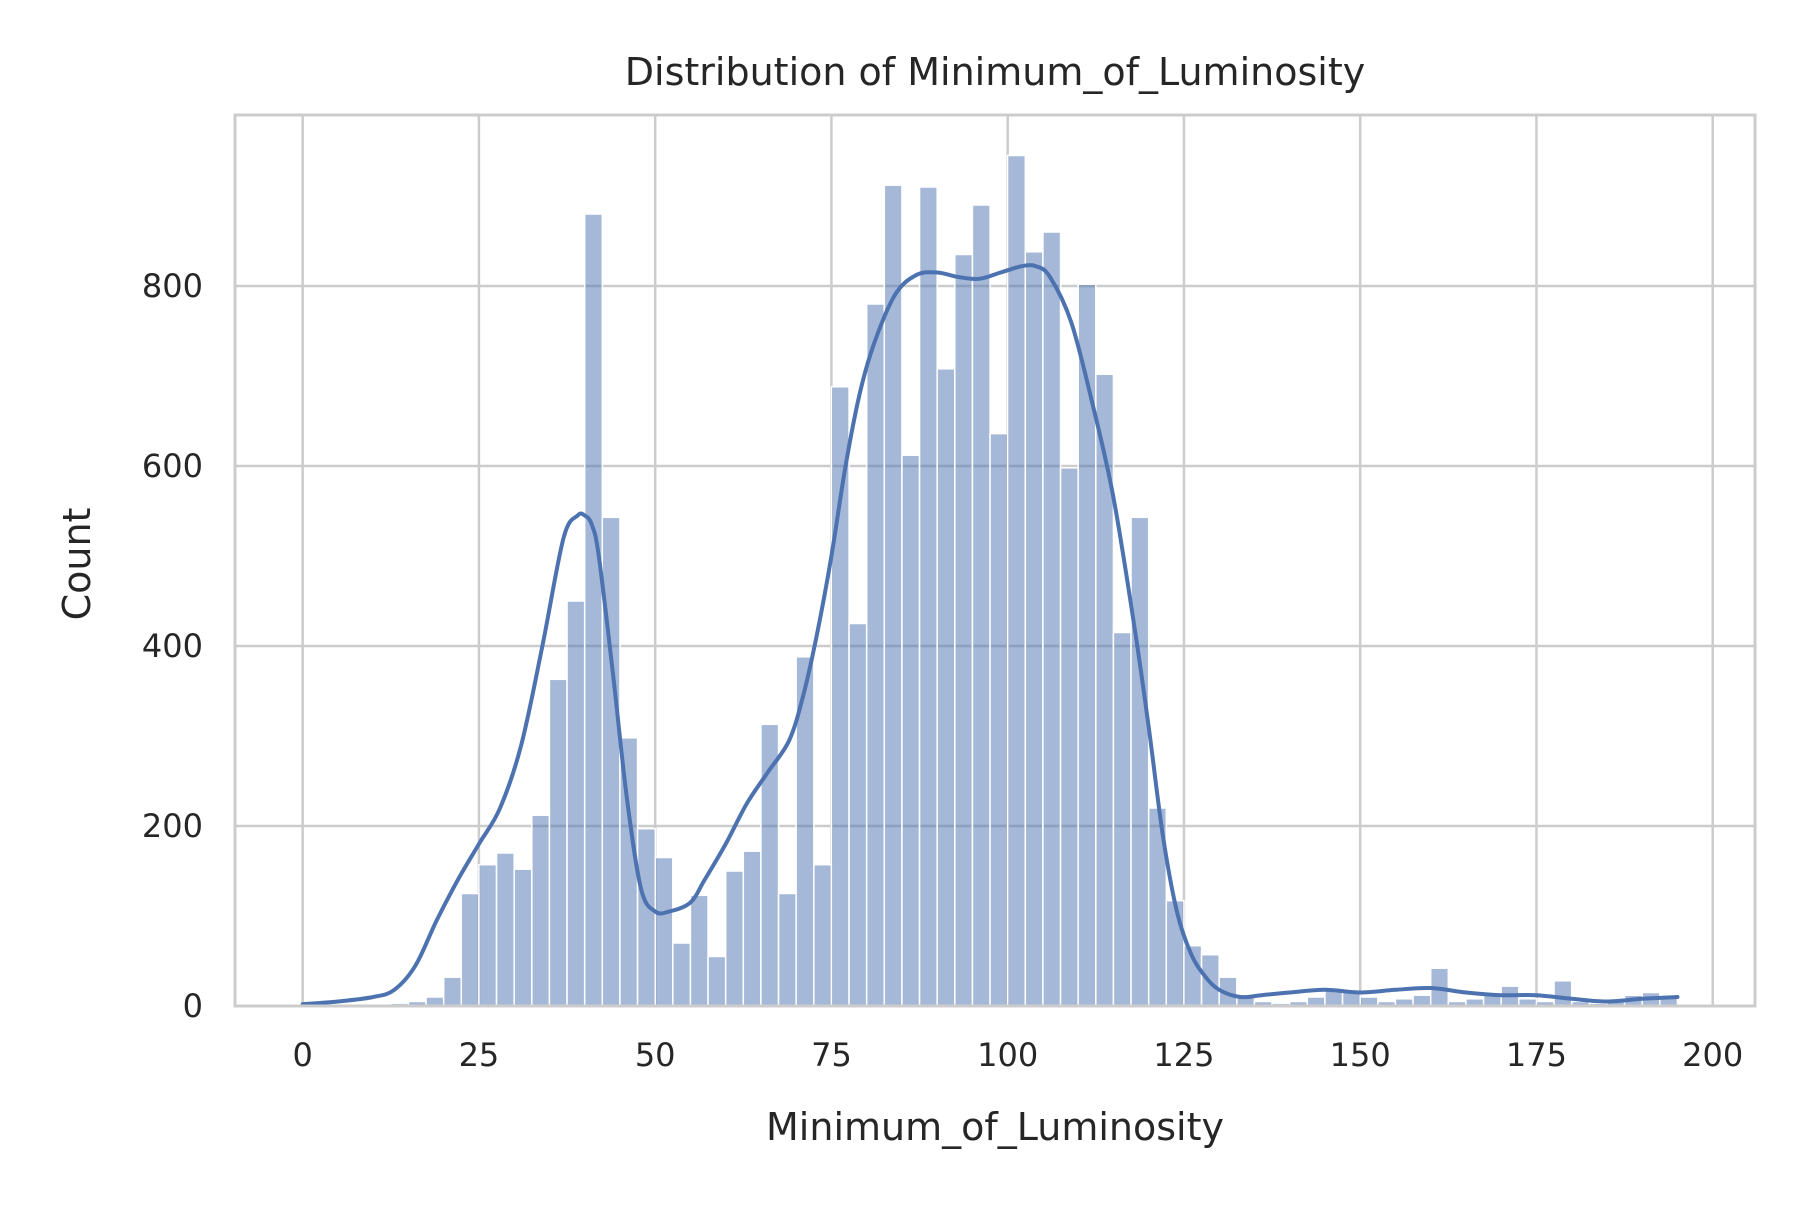  What do you see at coordinates (1183, 1055) in the screenshot?
I see `x-tick-label: 125` at bounding box center [1183, 1055].